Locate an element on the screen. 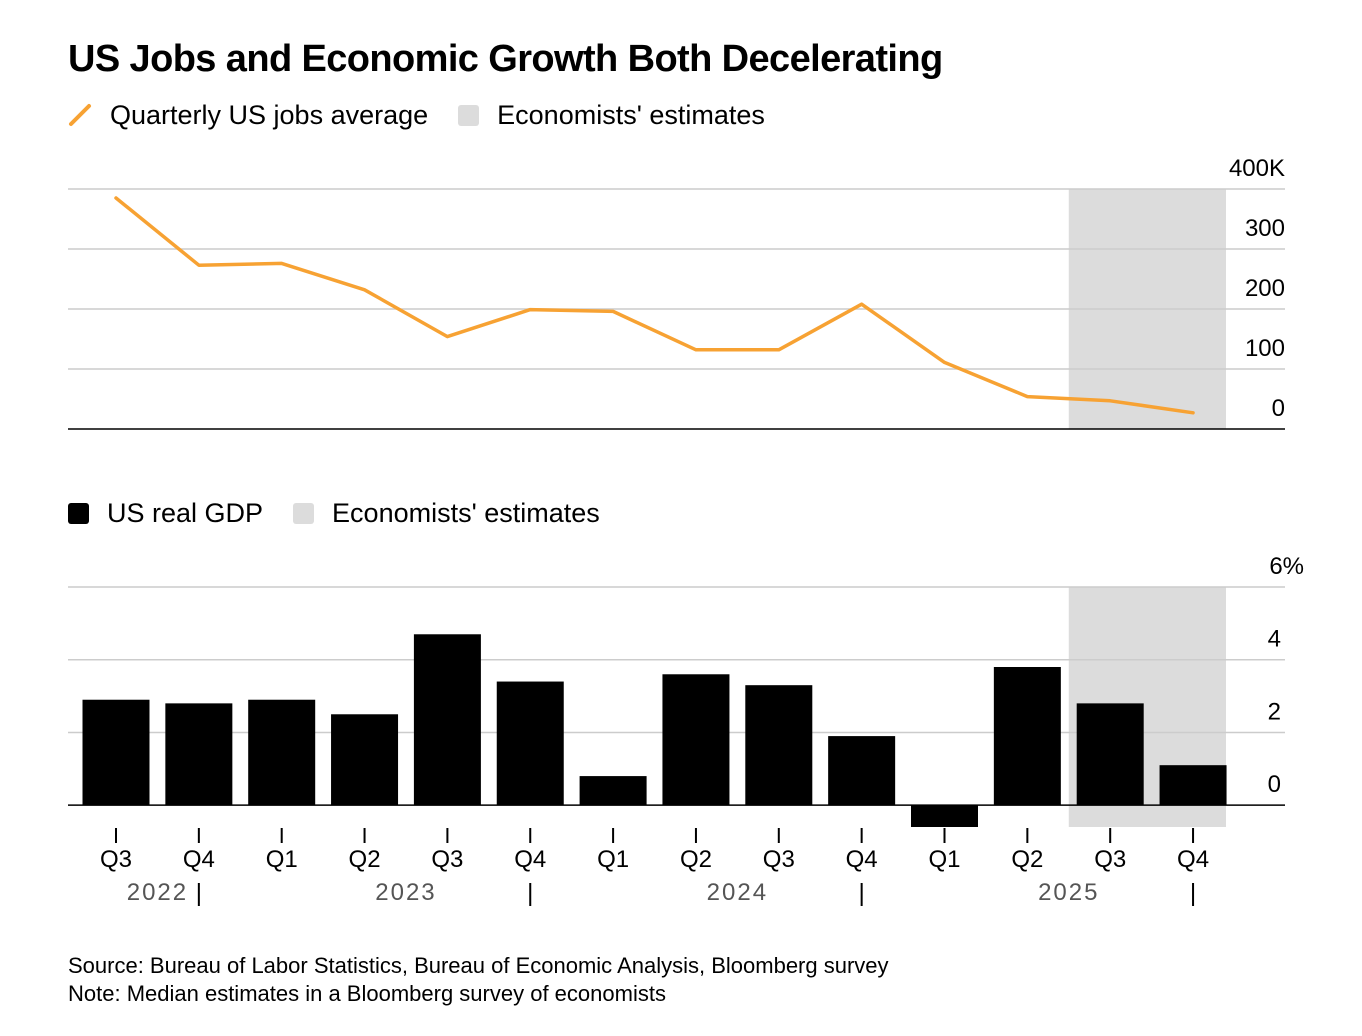 The image size is (1362, 1036). jobs-ytick-label: 300 is located at coordinates (1265, 228).